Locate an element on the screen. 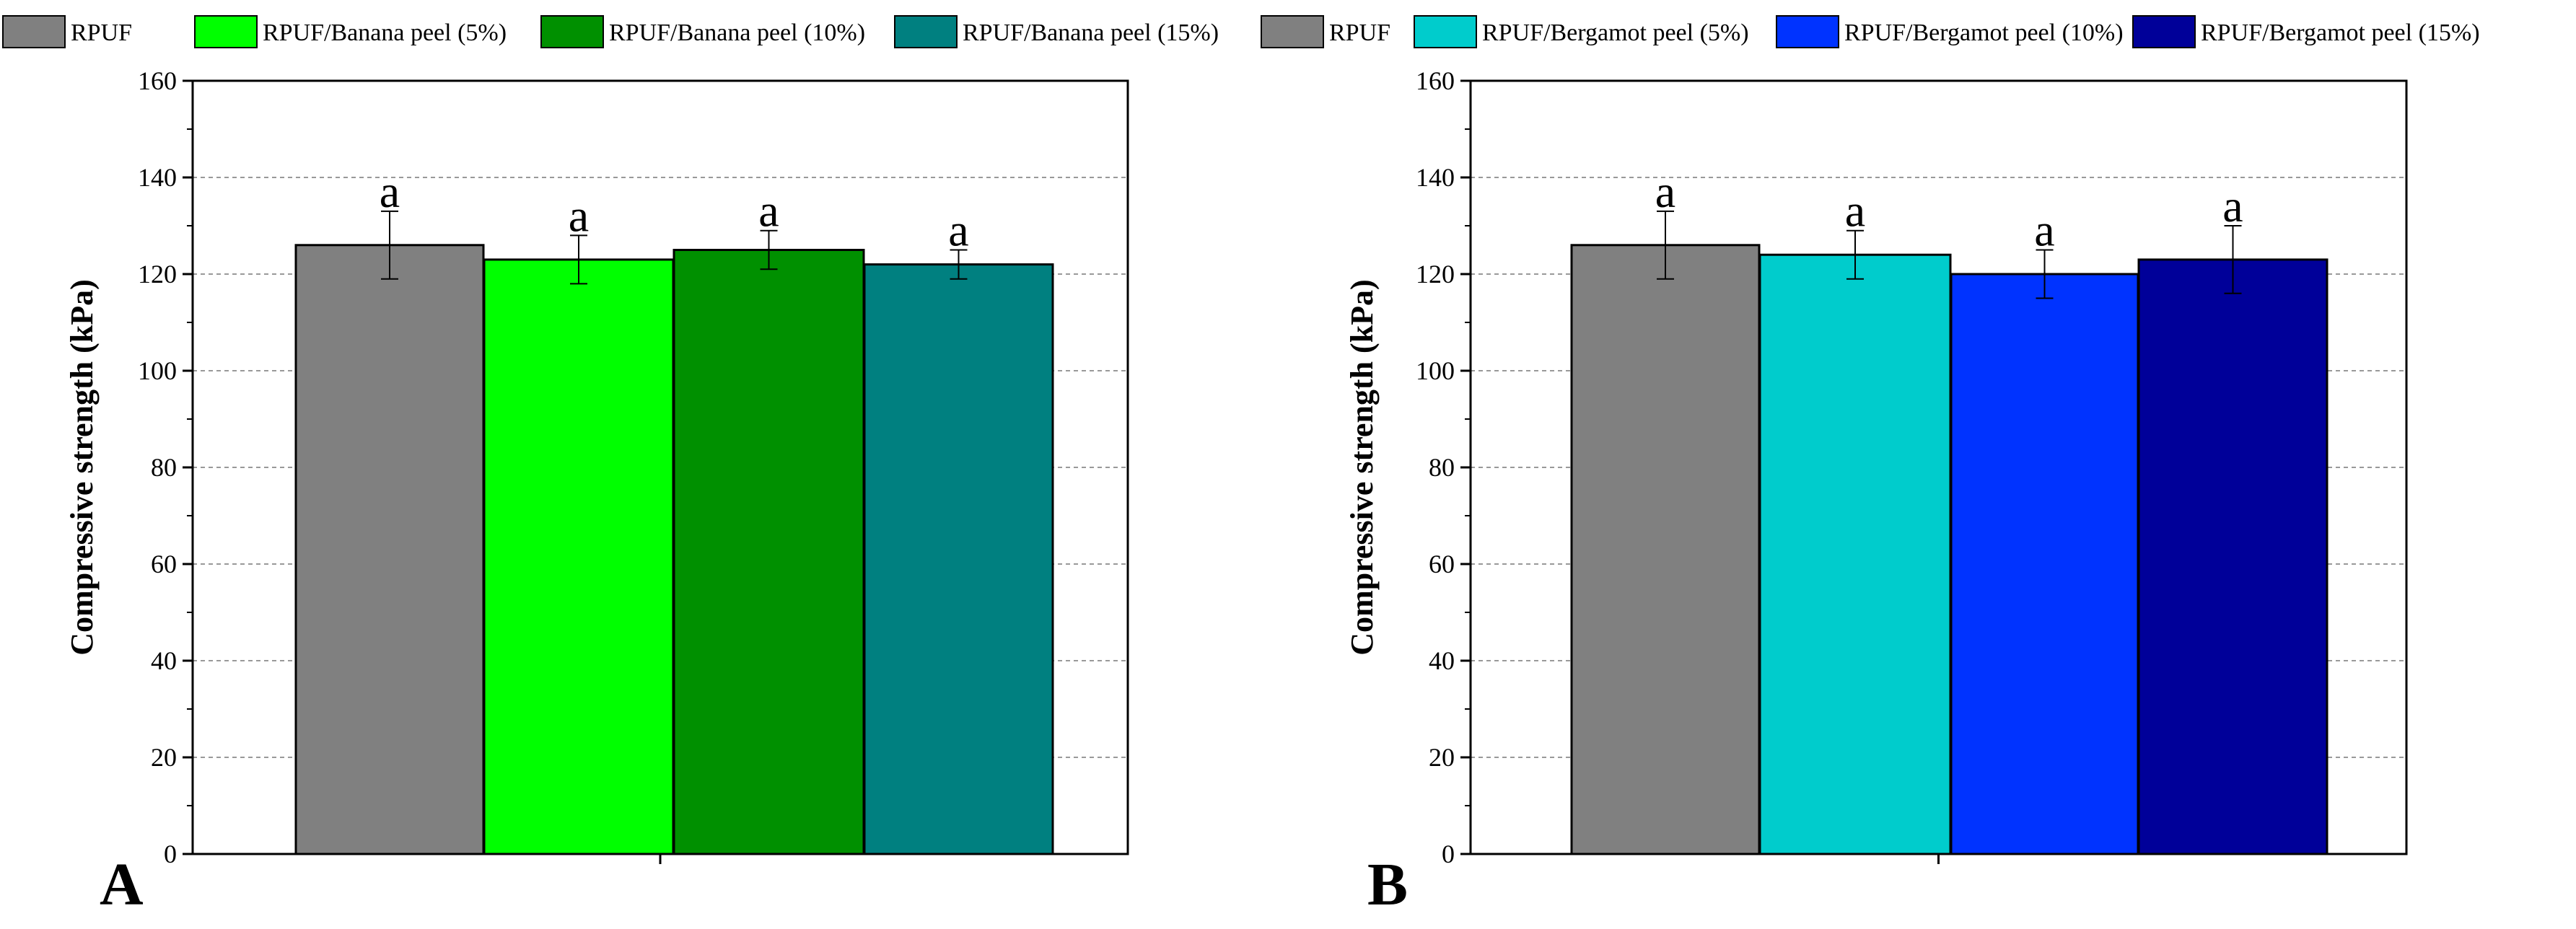 Image resolution: width=2576 pixels, height=929 pixels. legend-item: RPUF/Bergamot peel (10%) is located at coordinates (1950, 31).